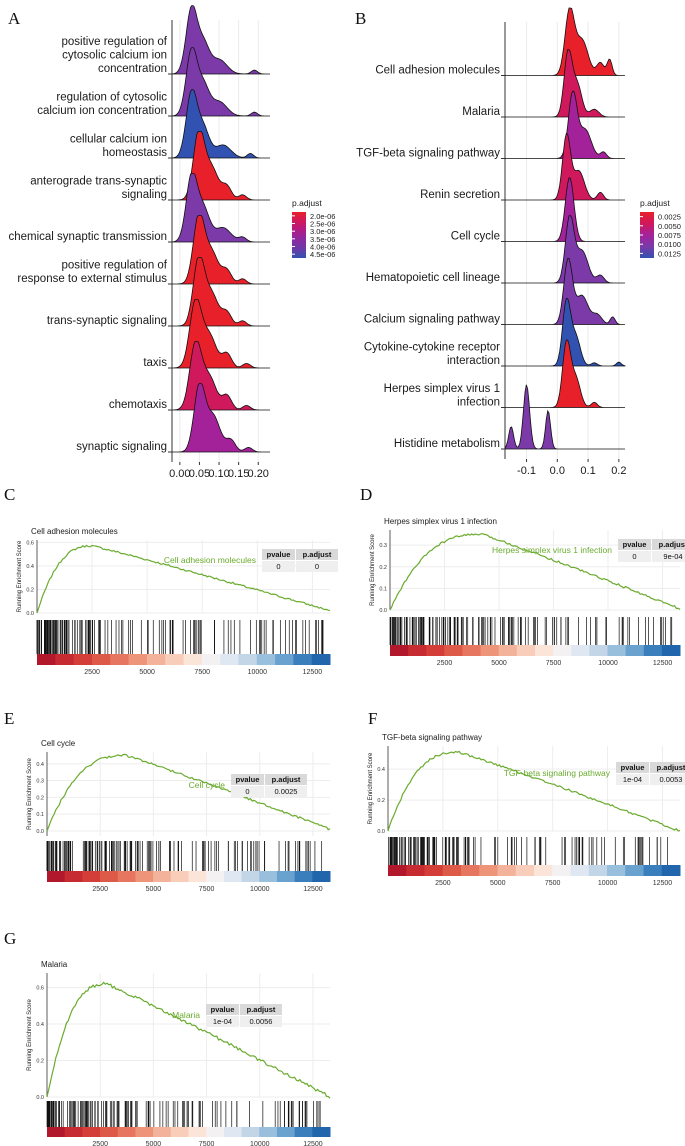  I want to click on category-label: Cell adhesion molecules, so click(437, 71).